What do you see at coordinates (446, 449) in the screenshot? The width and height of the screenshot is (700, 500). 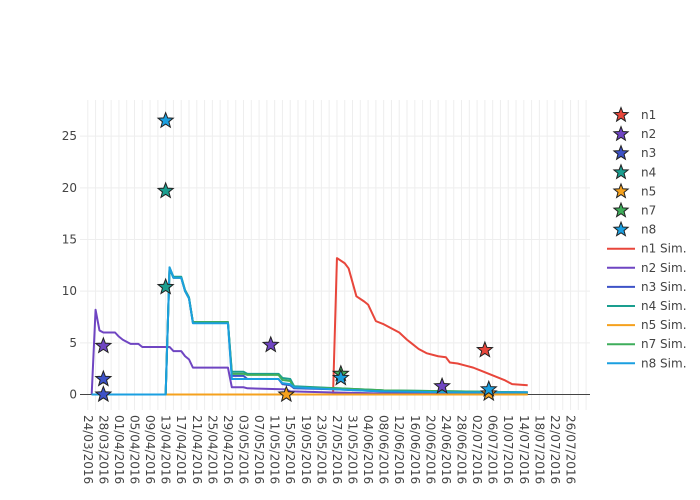 I see `x-tick-label: 24/06/2016` at bounding box center [446, 449].